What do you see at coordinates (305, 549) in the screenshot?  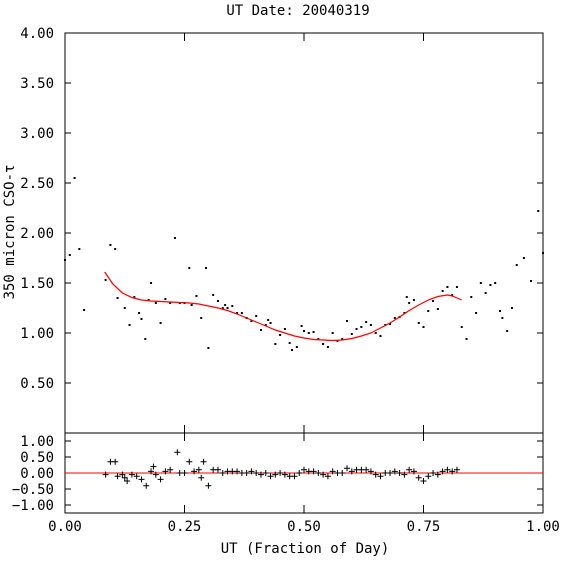 I see `x-axis-label: UT (Fraction of Day)` at bounding box center [305, 549].